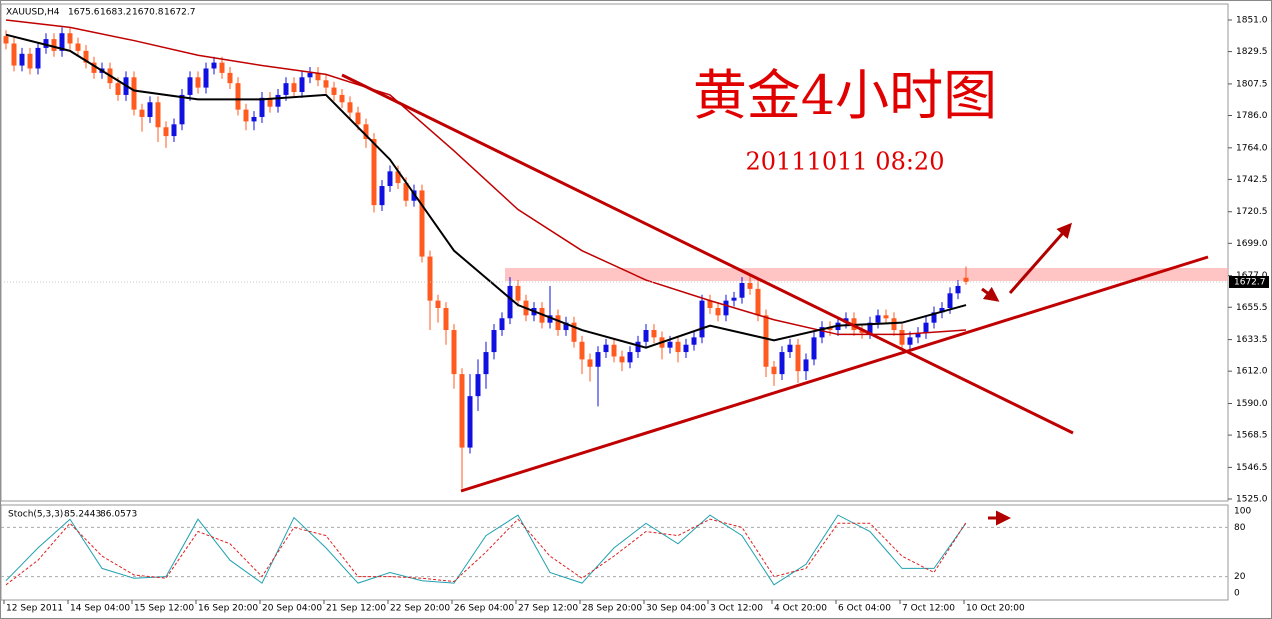  What do you see at coordinates (548, 609) in the screenshot?
I see `x-tick-label: 27 Sep 12:00` at bounding box center [548, 609].